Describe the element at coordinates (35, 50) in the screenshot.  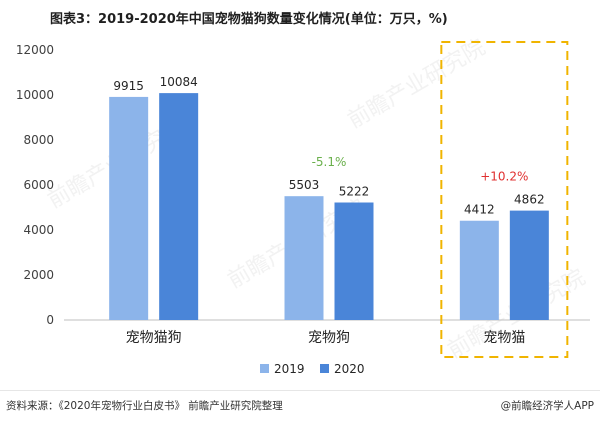
I see `y-tick-label: 12000` at that location.